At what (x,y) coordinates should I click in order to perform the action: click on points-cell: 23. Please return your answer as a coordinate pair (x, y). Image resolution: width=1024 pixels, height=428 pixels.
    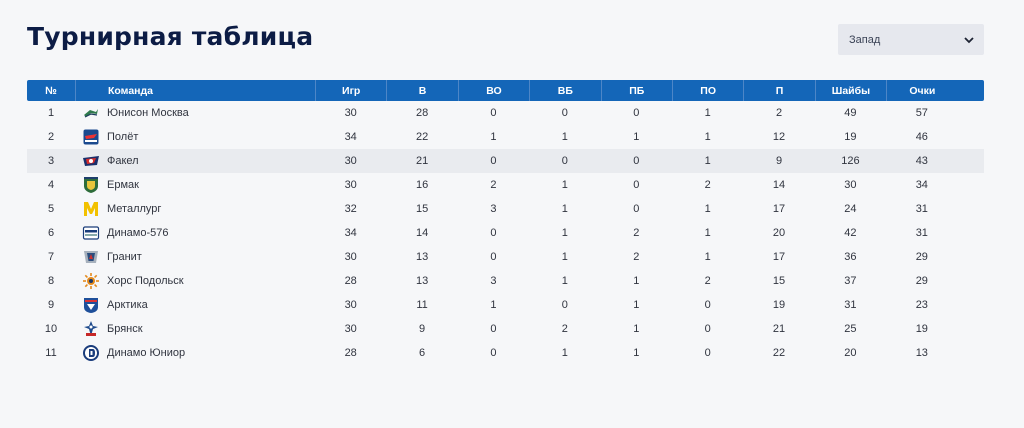
    Looking at the image, I should click on (921, 305).